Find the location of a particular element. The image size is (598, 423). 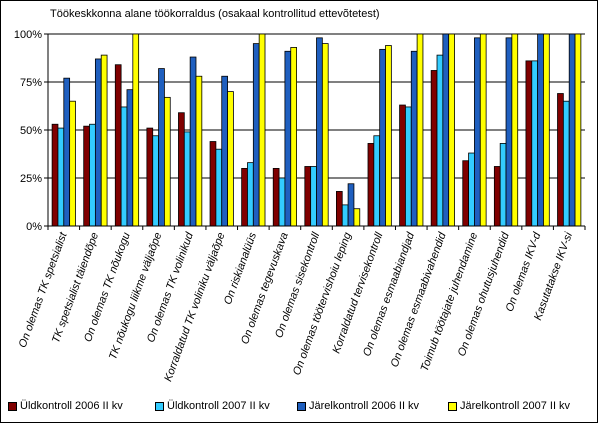

x-tick-label: Korraldatud TK voliniku väljaõpe is located at coordinates (194, 307).